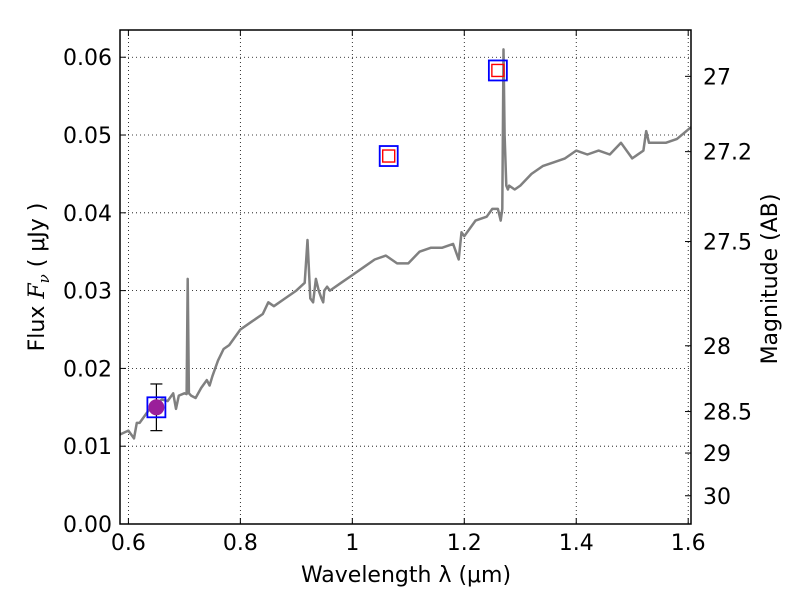  What do you see at coordinates (37, 239) in the screenshot?
I see `y-axis-title-units: ( μJy )` at bounding box center [37, 239].